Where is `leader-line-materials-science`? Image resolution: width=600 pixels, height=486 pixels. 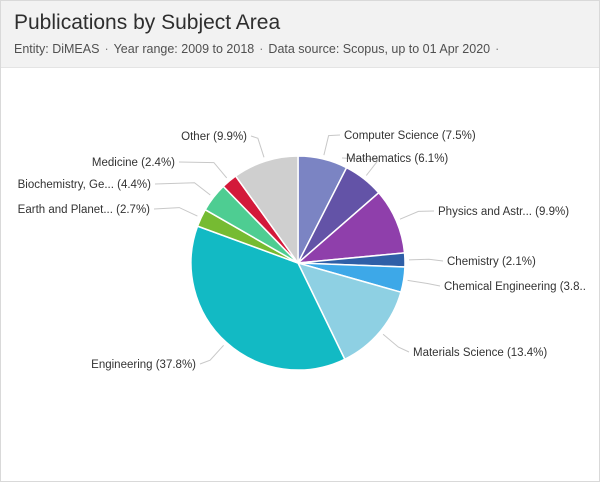 leader-line-materials-science is located at coordinates (396, 343).